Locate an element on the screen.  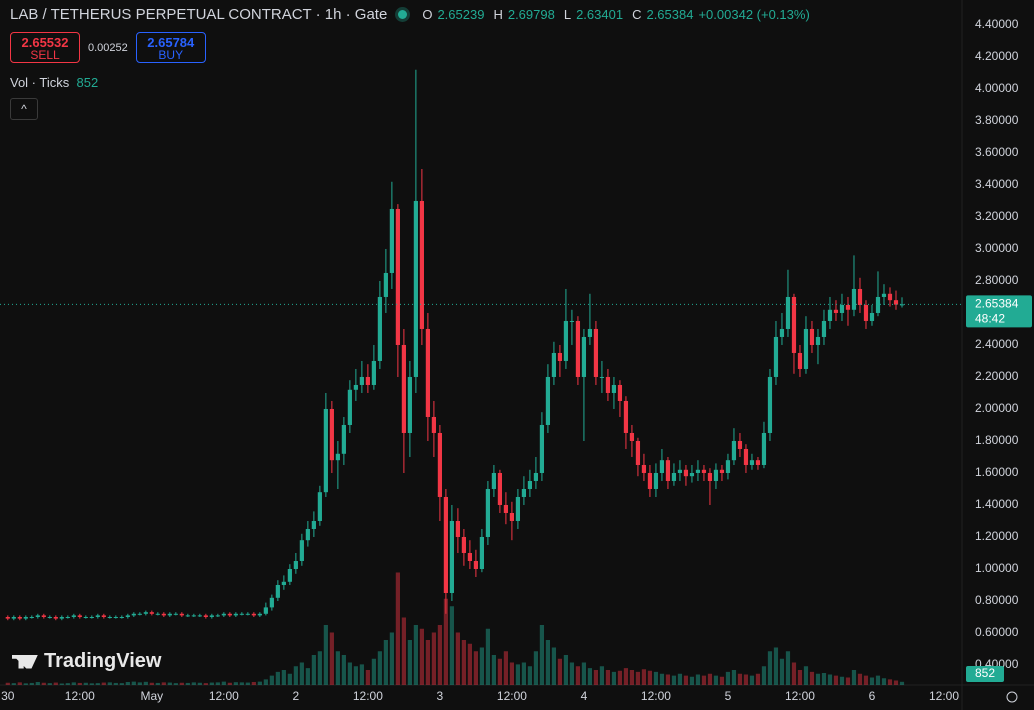
ohlc-value: 2.65384 is located at coordinates (670, 14).